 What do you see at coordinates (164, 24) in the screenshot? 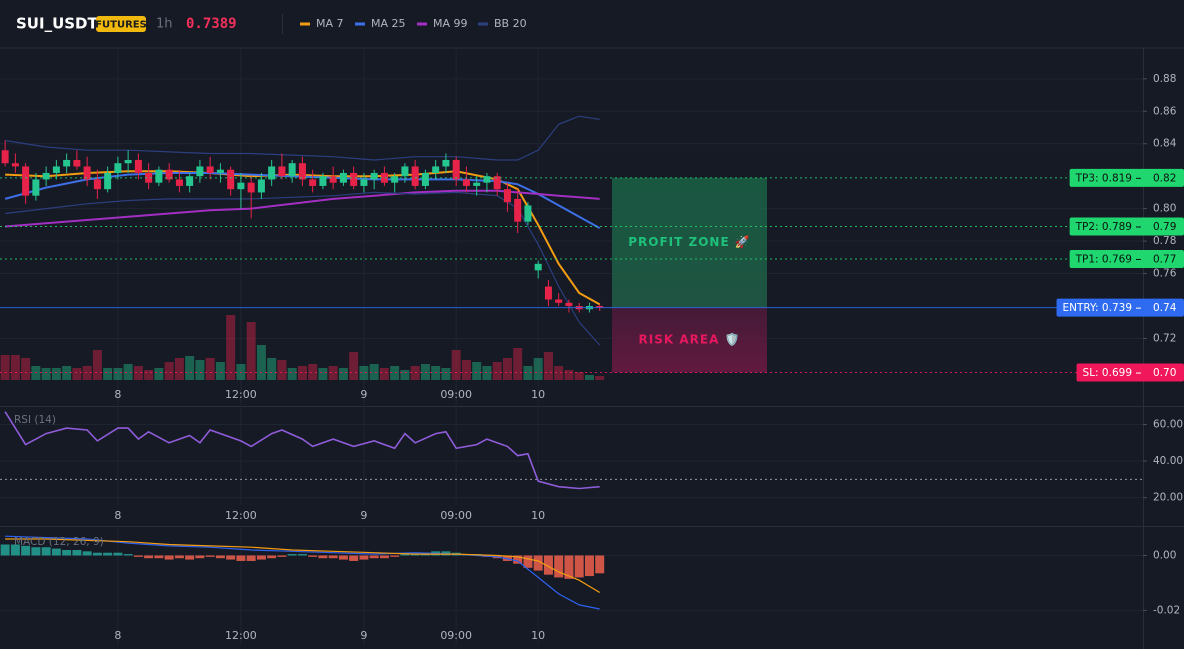
I see `interval: 1h` at bounding box center [164, 24].